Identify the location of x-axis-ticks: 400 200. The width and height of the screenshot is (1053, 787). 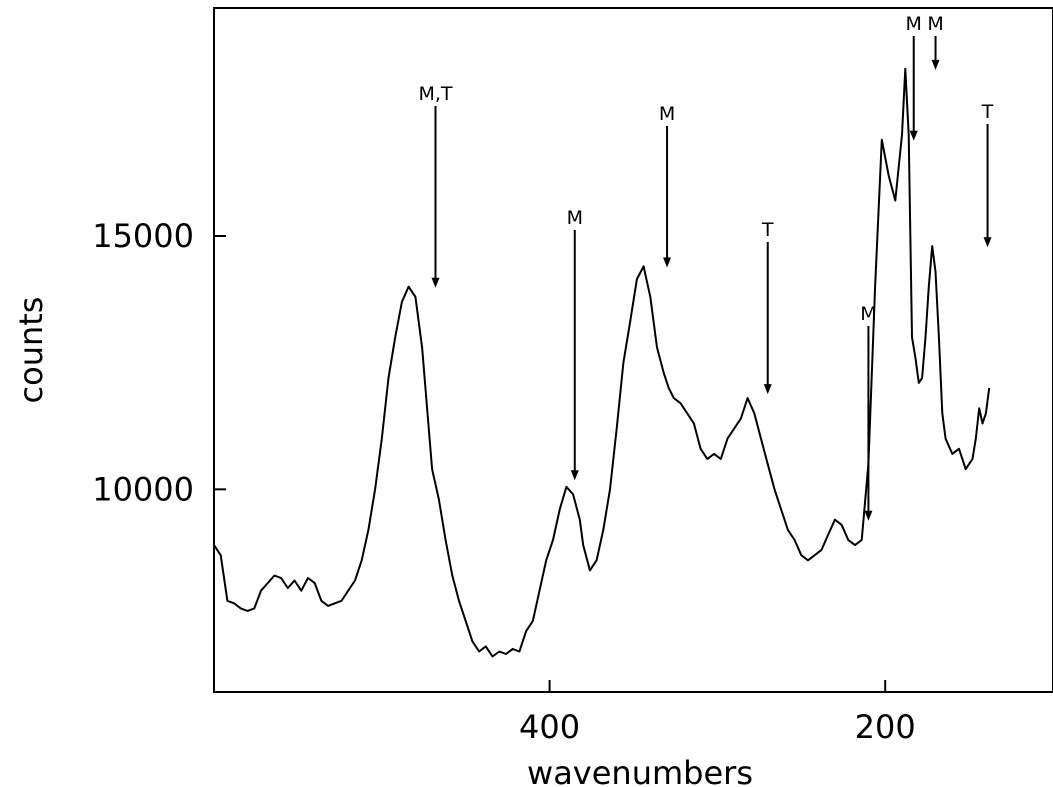
(717, 713).